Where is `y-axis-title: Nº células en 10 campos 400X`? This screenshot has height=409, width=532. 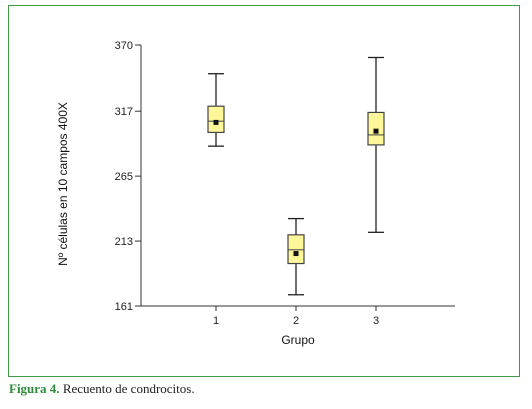 y-axis-title: Nº células en 10 campos 400X is located at coordinates (63, 184).